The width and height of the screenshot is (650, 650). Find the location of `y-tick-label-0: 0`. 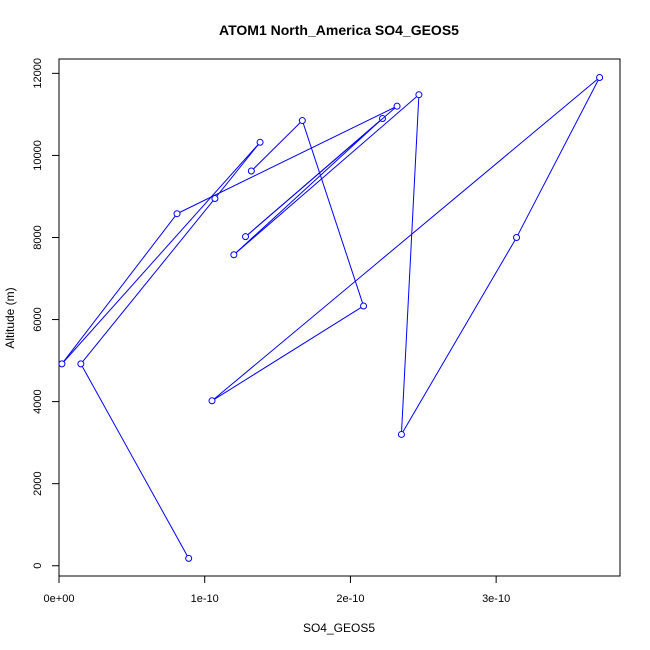

y-tick-label-0: 0 is located at coordinates (38, 566).